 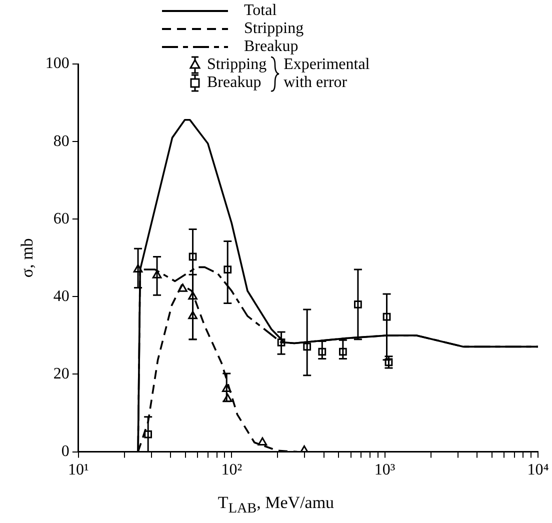 I want to click on y-tick-label: 0, so click(x=65, y=451).